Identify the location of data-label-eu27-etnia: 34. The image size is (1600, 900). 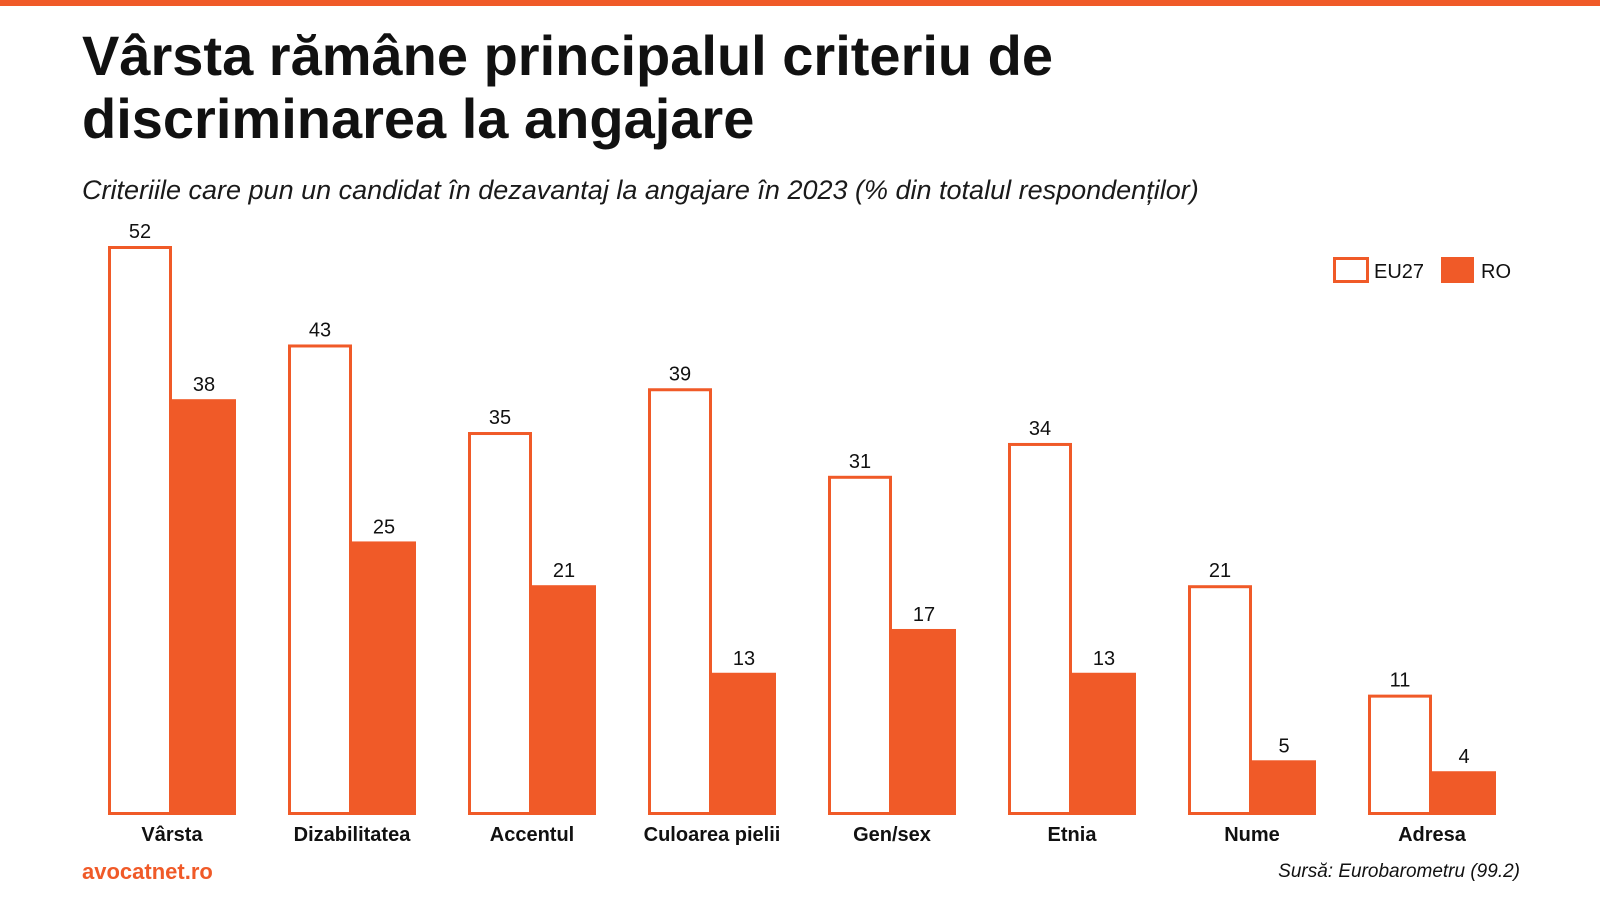
(1040, 429).